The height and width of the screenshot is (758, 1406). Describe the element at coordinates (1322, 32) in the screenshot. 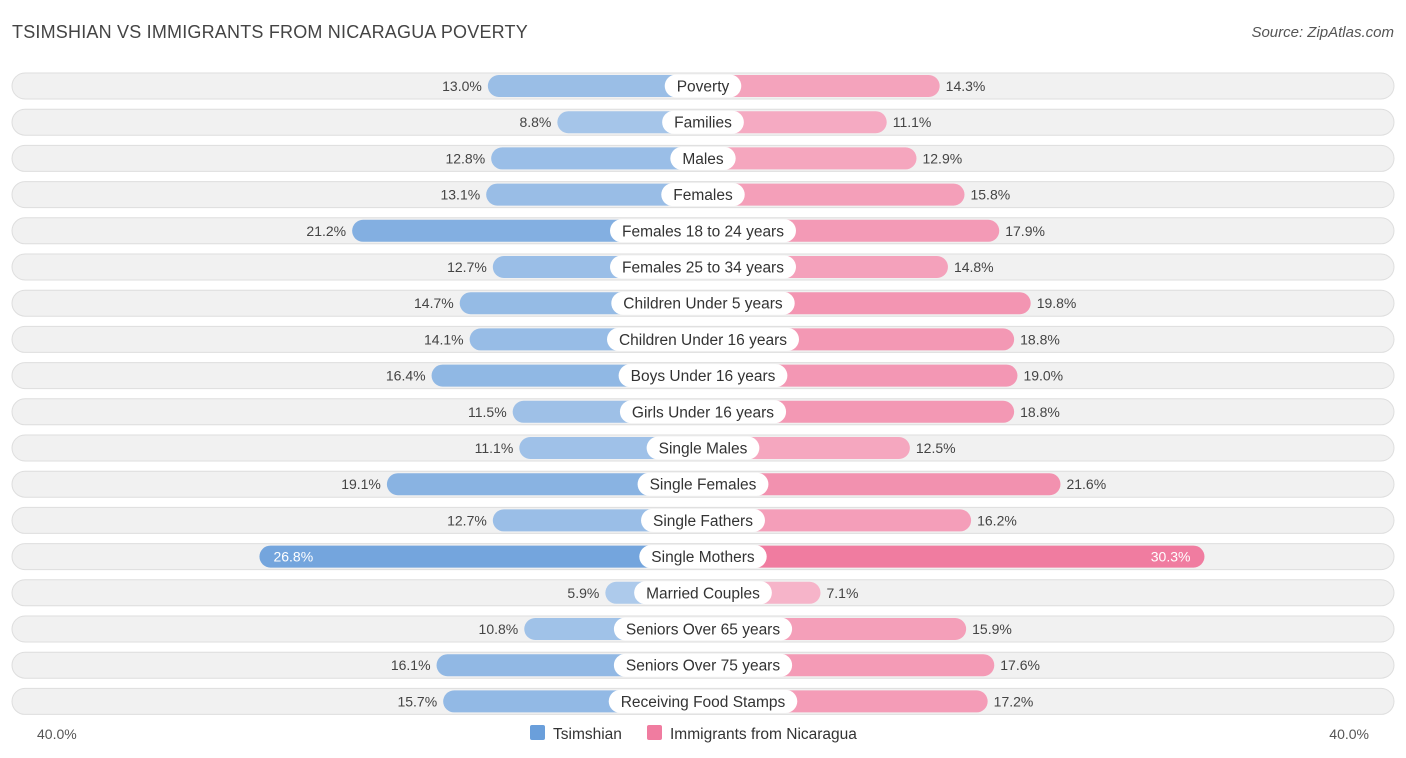

I see `chart-source: Source: ZipAtlas.com` at that location.